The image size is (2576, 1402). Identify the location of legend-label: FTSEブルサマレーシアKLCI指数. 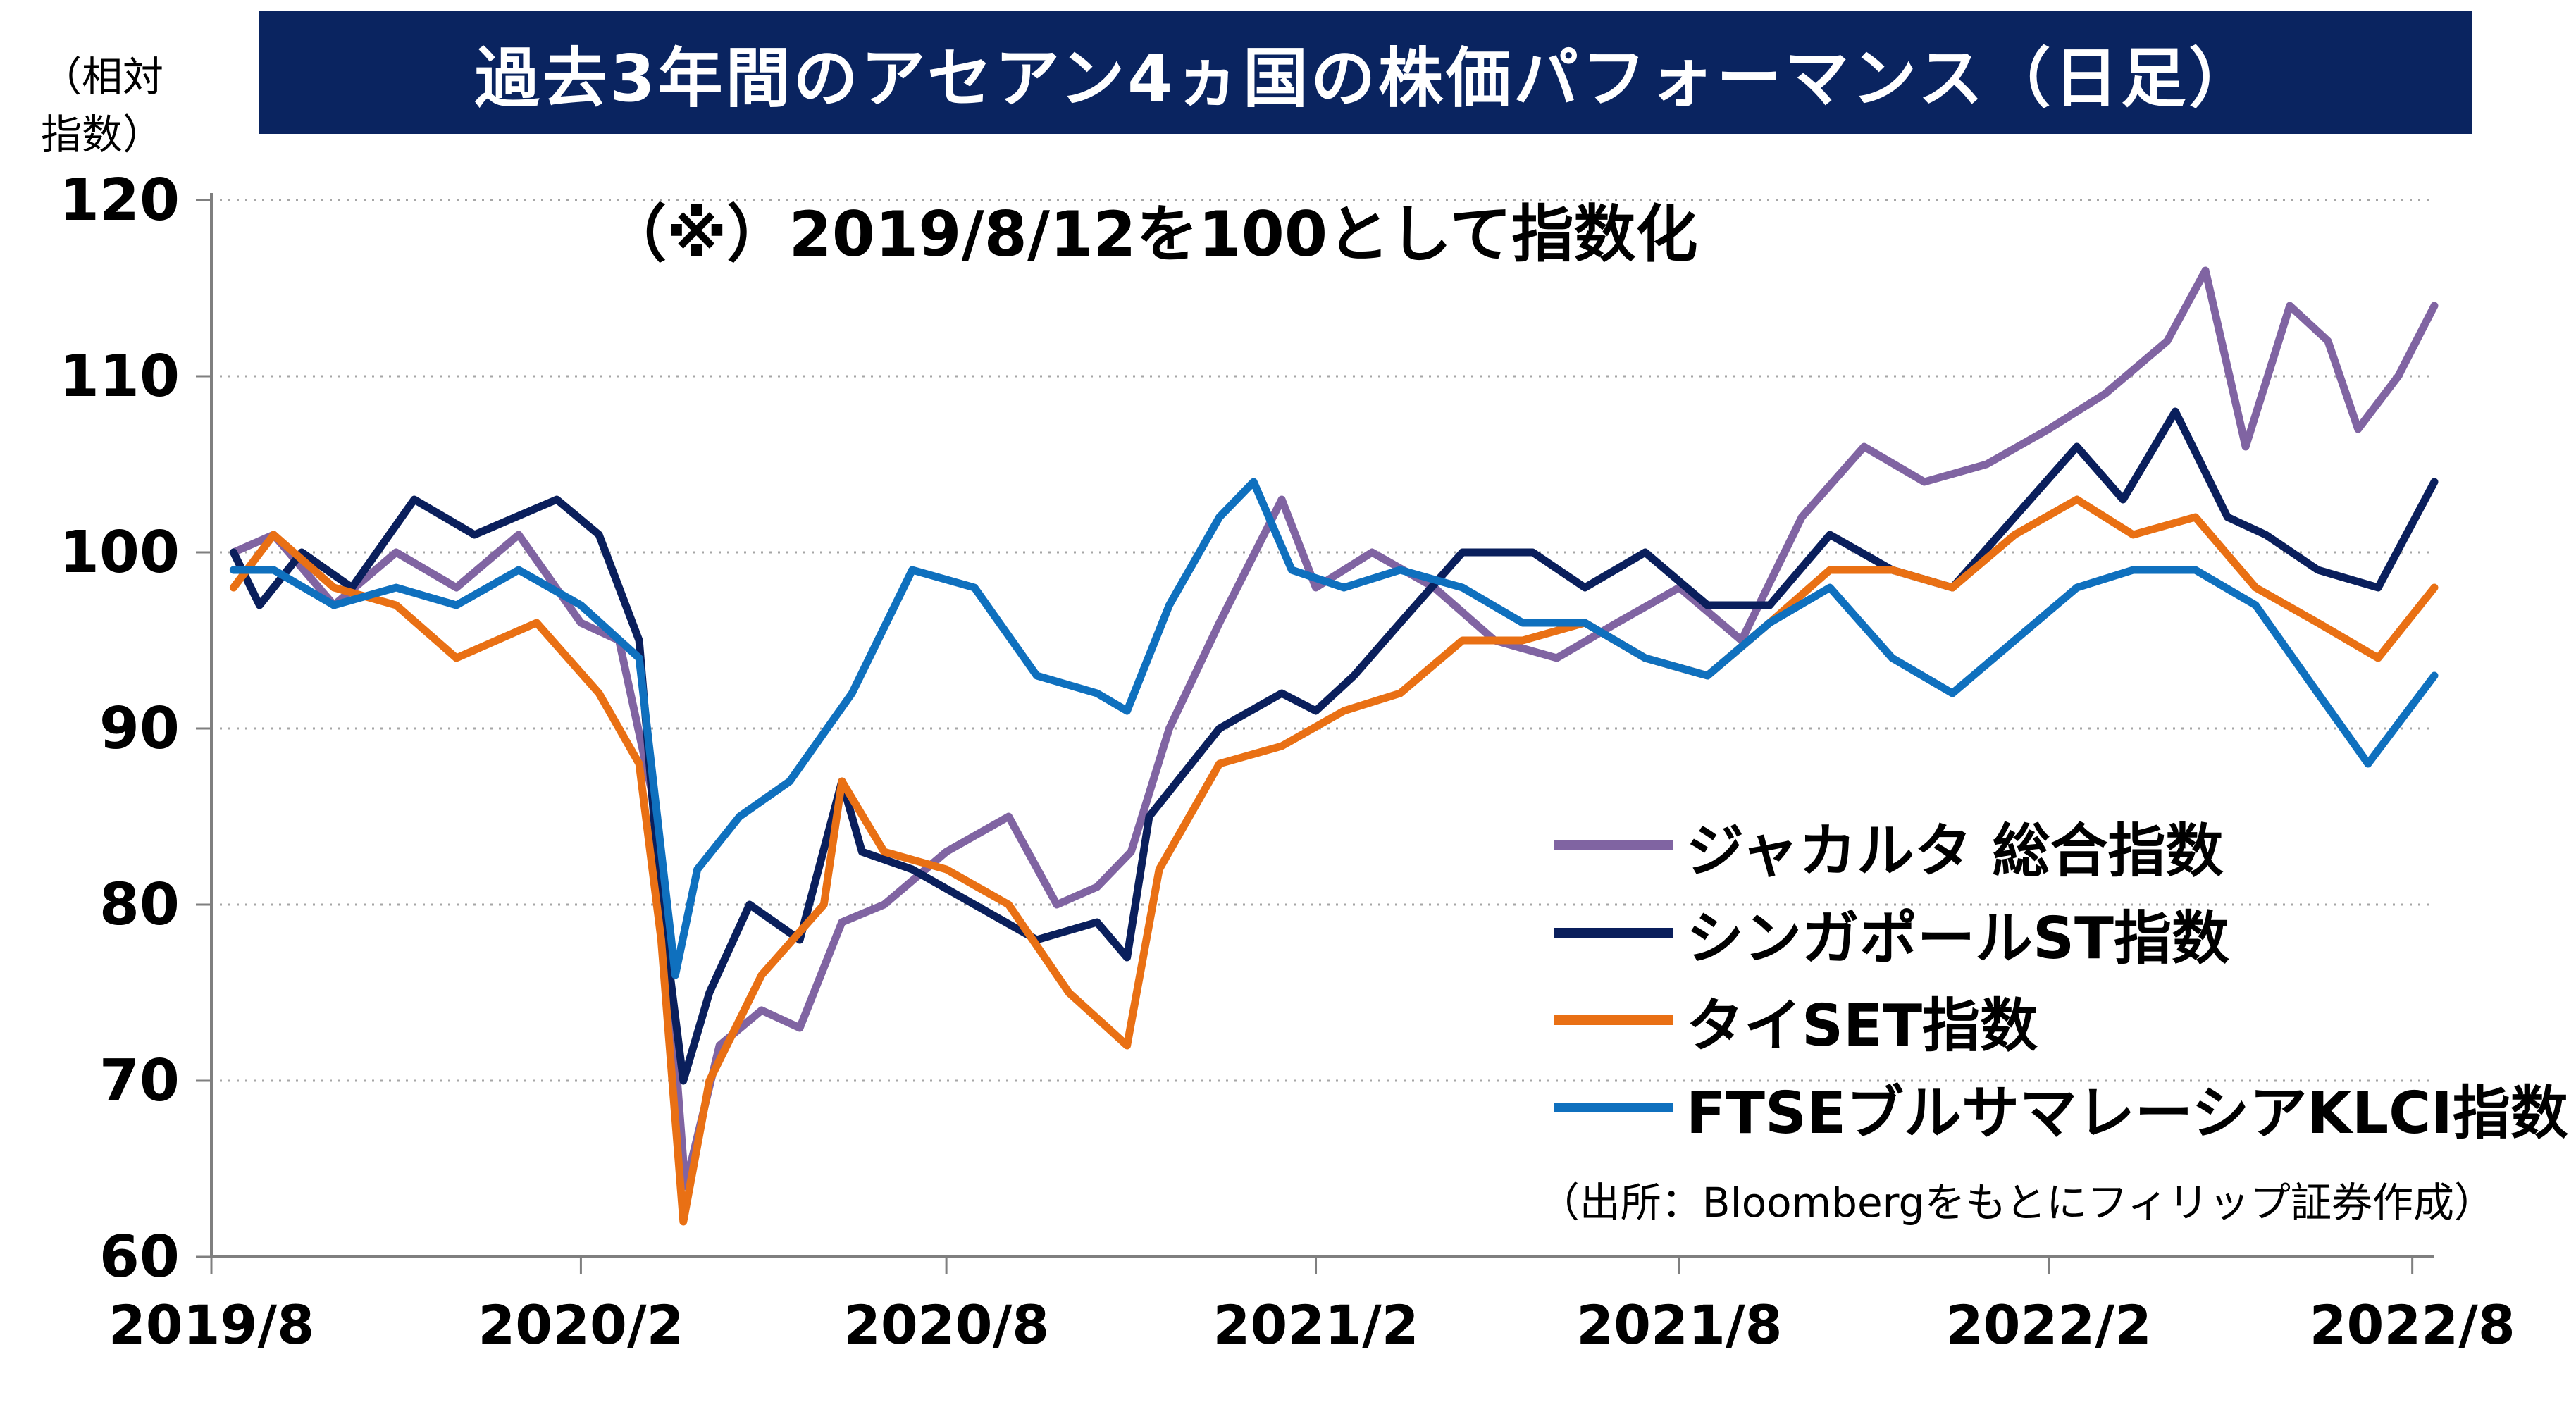
(2127, 1113).